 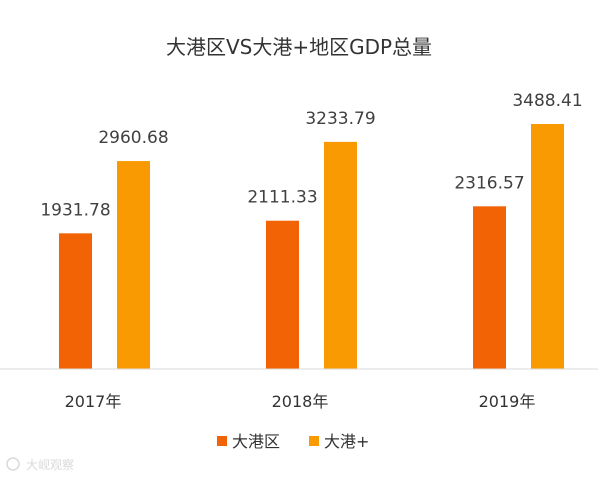 I want to click on watermark: 大岘观察, so click(x=40, y=464).